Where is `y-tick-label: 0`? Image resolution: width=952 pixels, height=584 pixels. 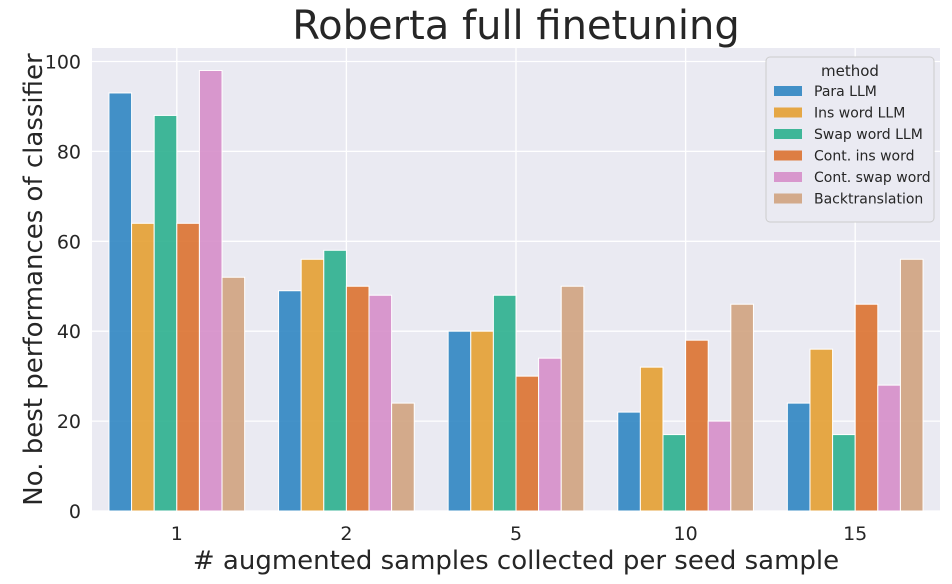 y-tick-label: 0 is located at coordinates (75, 512).